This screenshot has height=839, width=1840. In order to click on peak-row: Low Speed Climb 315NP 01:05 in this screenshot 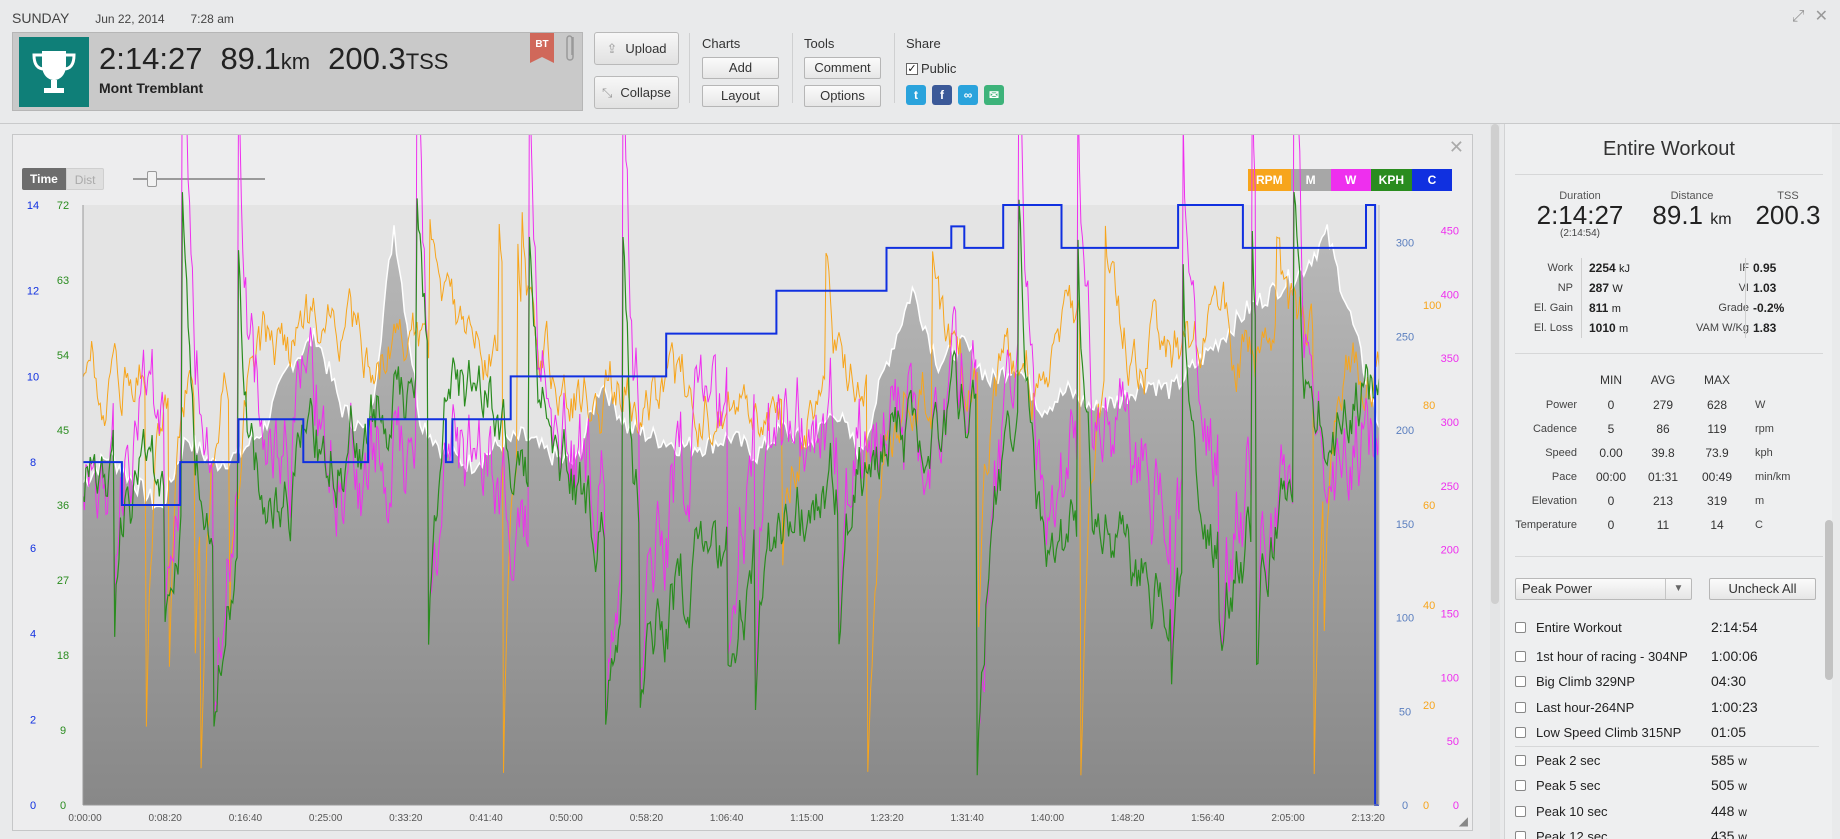, I will do `click(1667, 734)`.